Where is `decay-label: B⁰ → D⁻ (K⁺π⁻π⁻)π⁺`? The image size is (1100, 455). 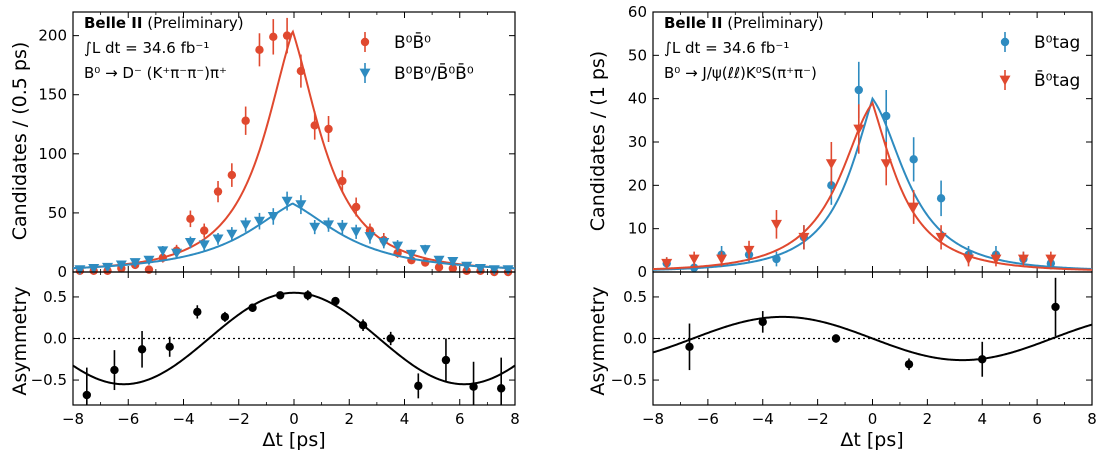 decay-label: B⁰ → D⁻ (K⁺π⁻π⁻)π⁺ is located at coordinates (155, 73).